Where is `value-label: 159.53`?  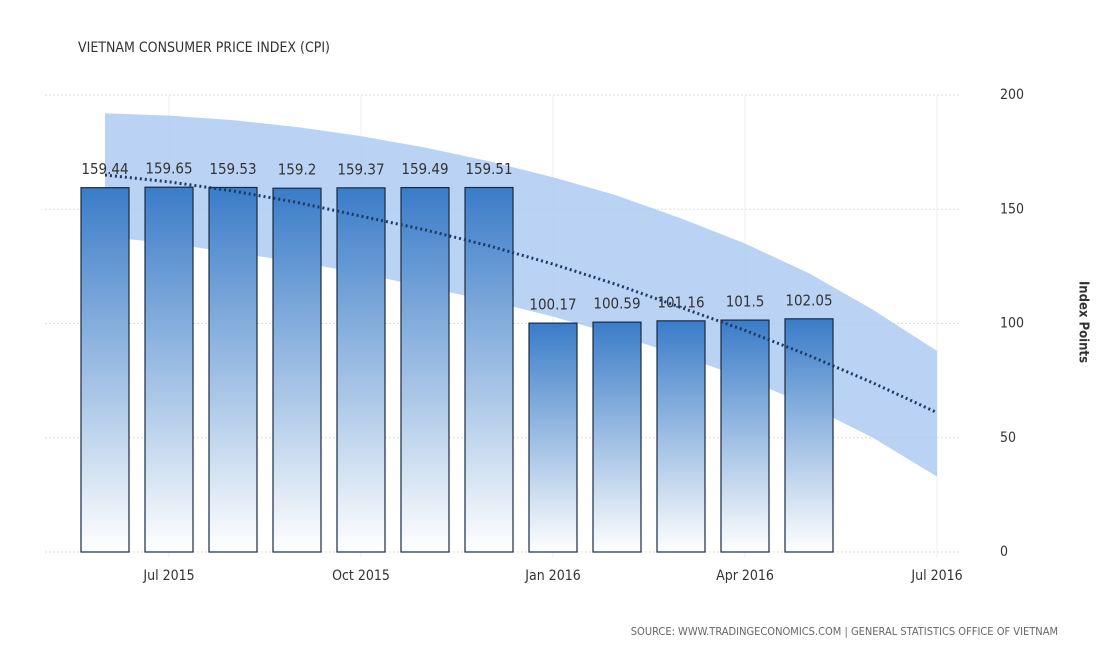
value-label: 159.53 is located at coordinates (232, 169).